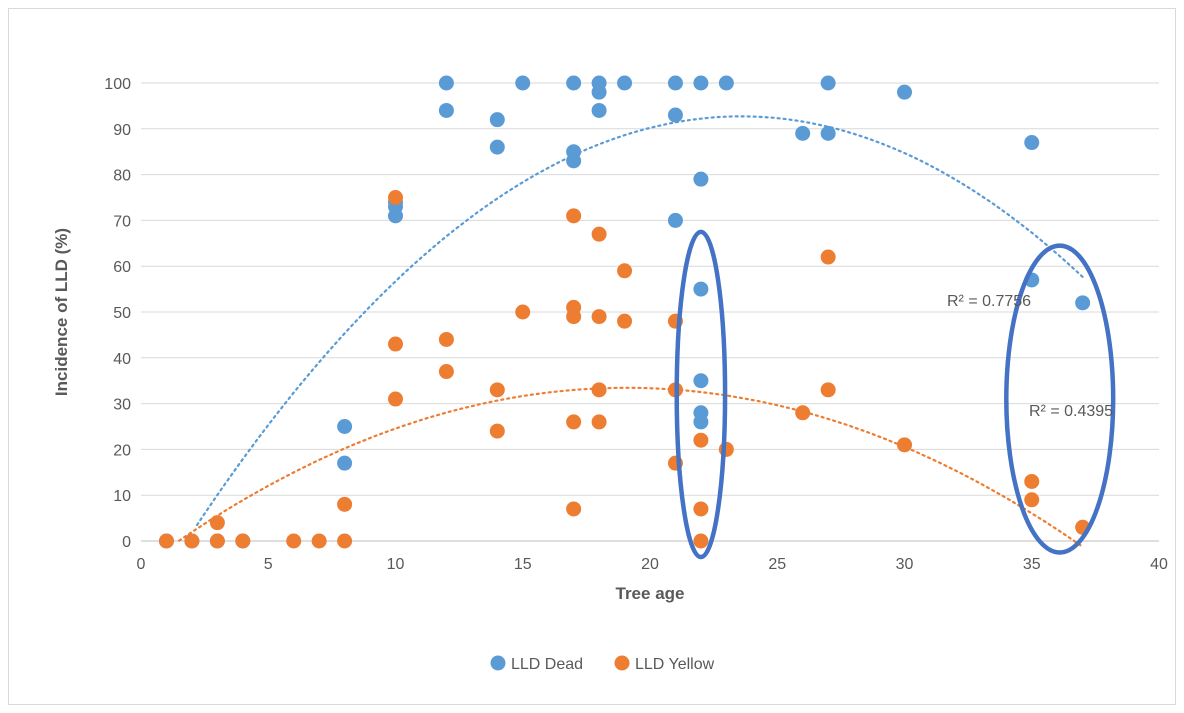 The height and width of the screenshot is (713, 1184). I want to click on x-tick-label: 20, so click(650, 564).